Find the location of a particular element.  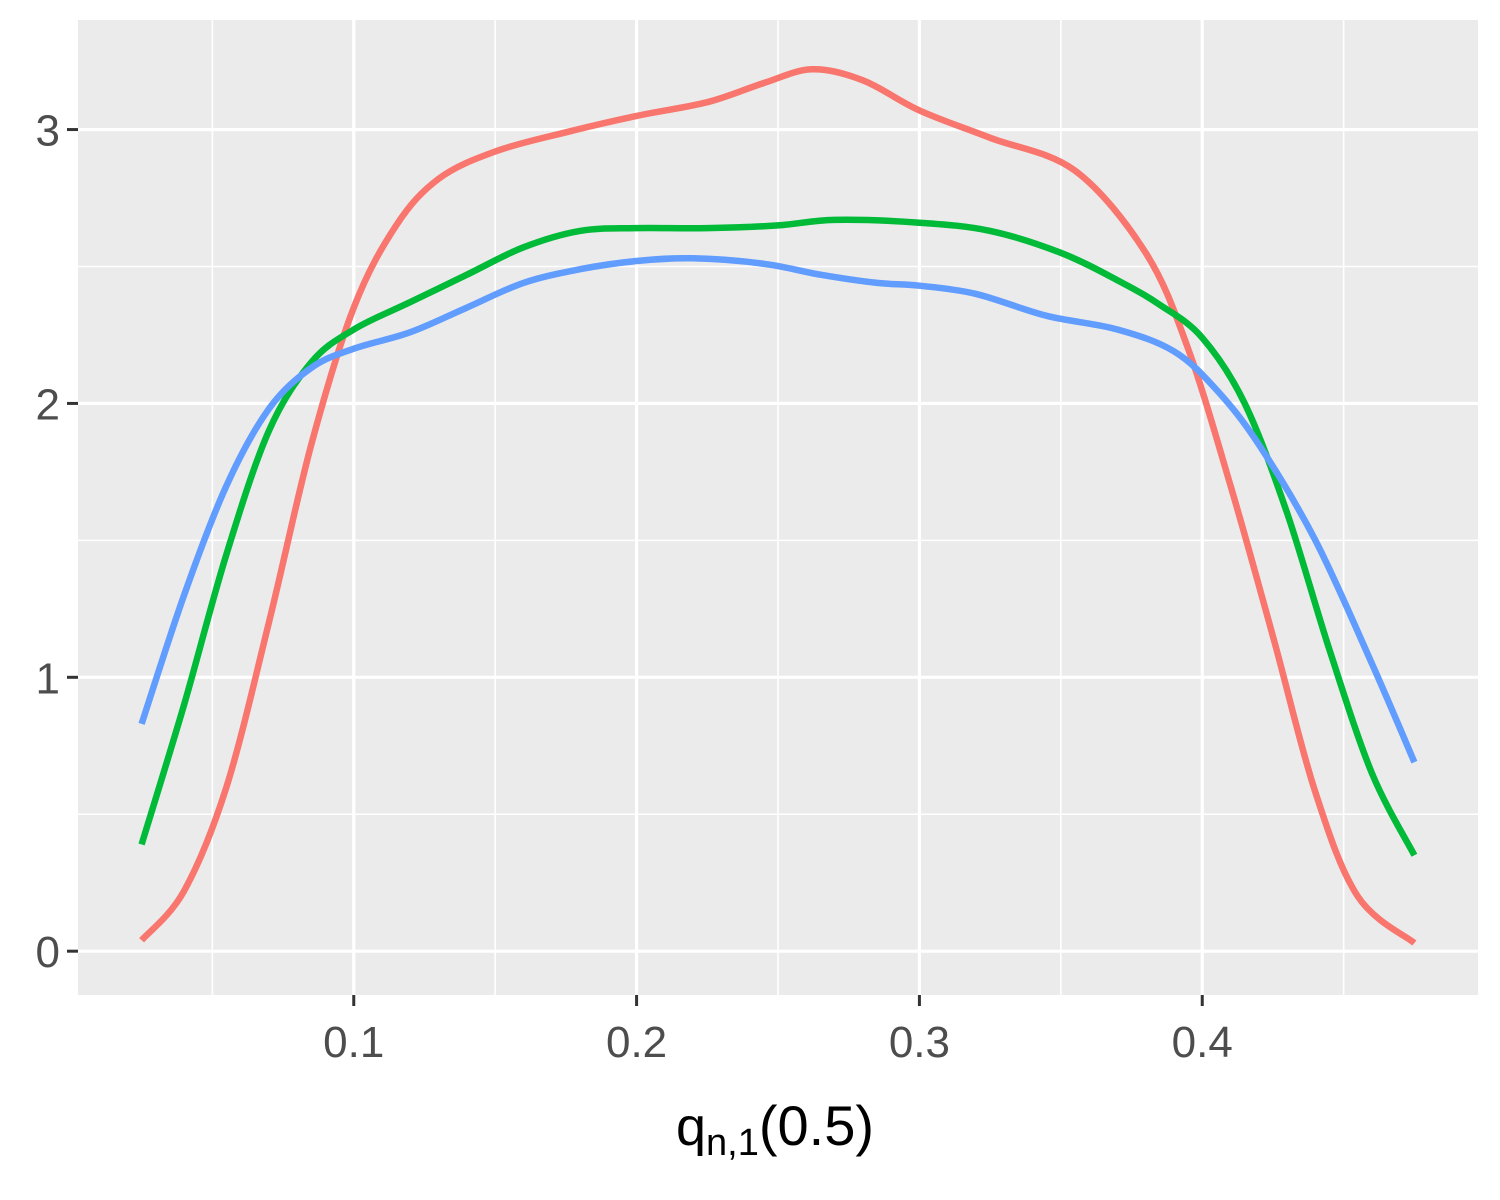

y-axis: 0 1 2 3 is located at coordinates (57, 542).